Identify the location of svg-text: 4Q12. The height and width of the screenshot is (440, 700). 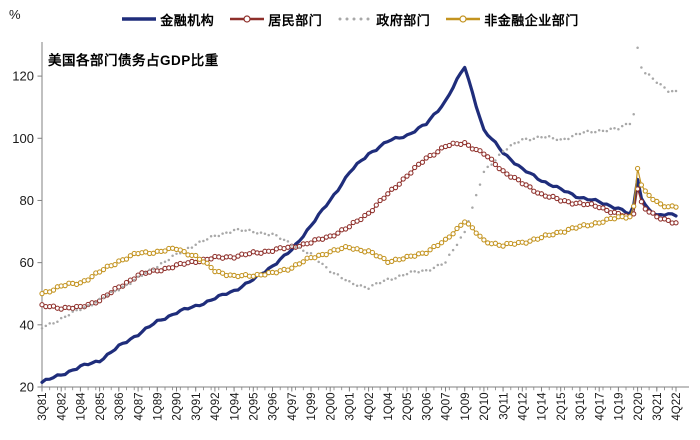
(524, 407).